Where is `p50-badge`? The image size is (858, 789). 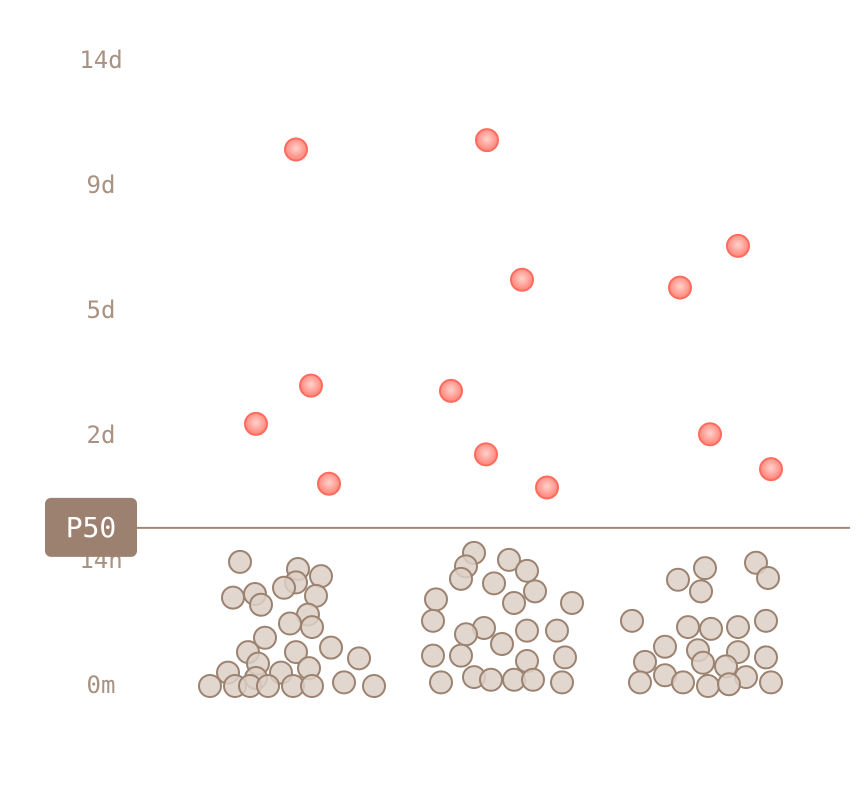 p50-badge is located at coordinates (91, 527).